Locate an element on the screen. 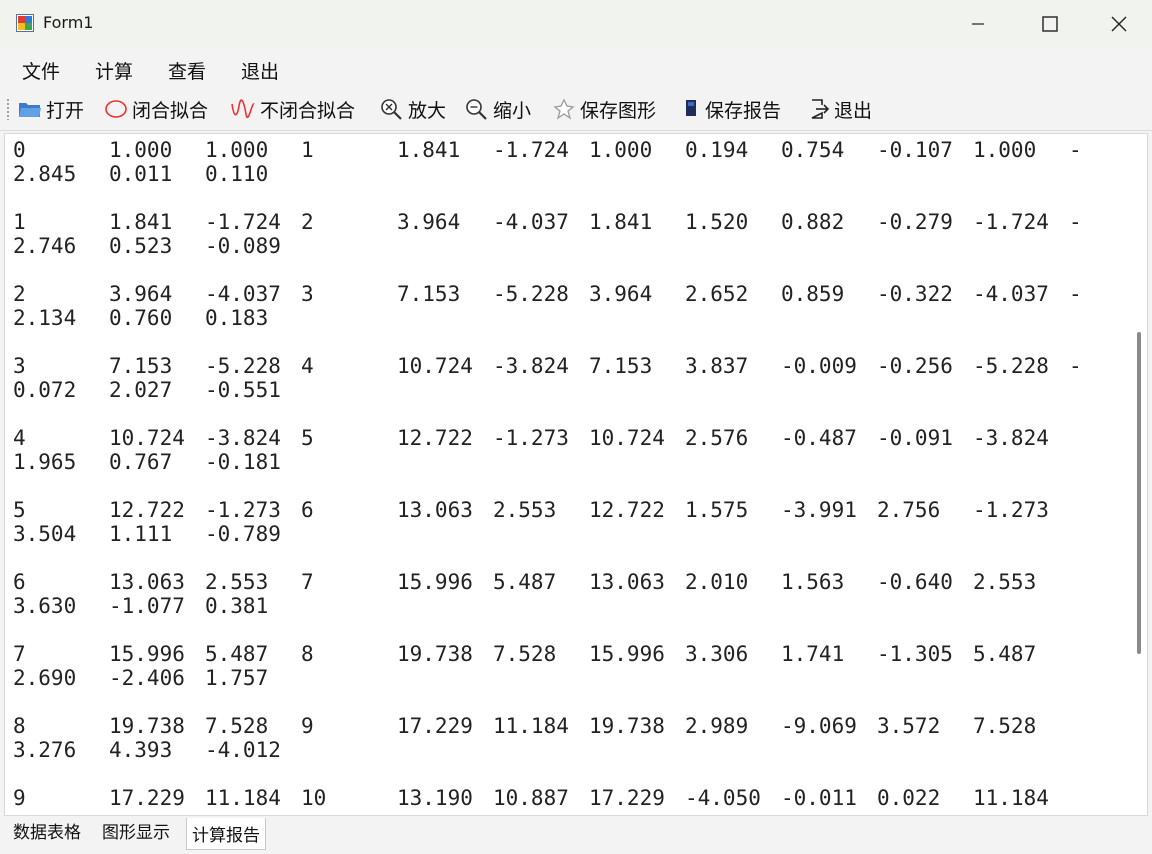 The height and width of the screenshot is (854, 1152). report-cell: 1.563 is located at coordinates (812, 582).